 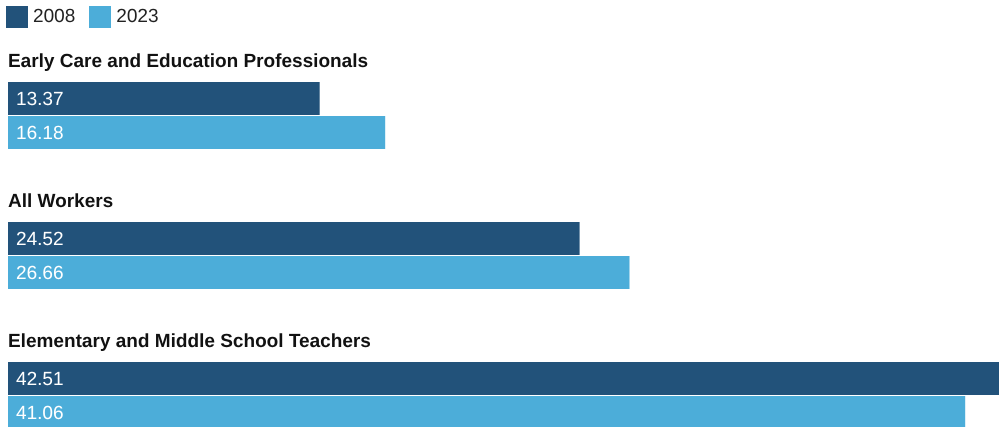 What do you see at coordinates (137, 17) in the screenshot?
I see `legend-label: 2023` at bounding box center [137, 17].